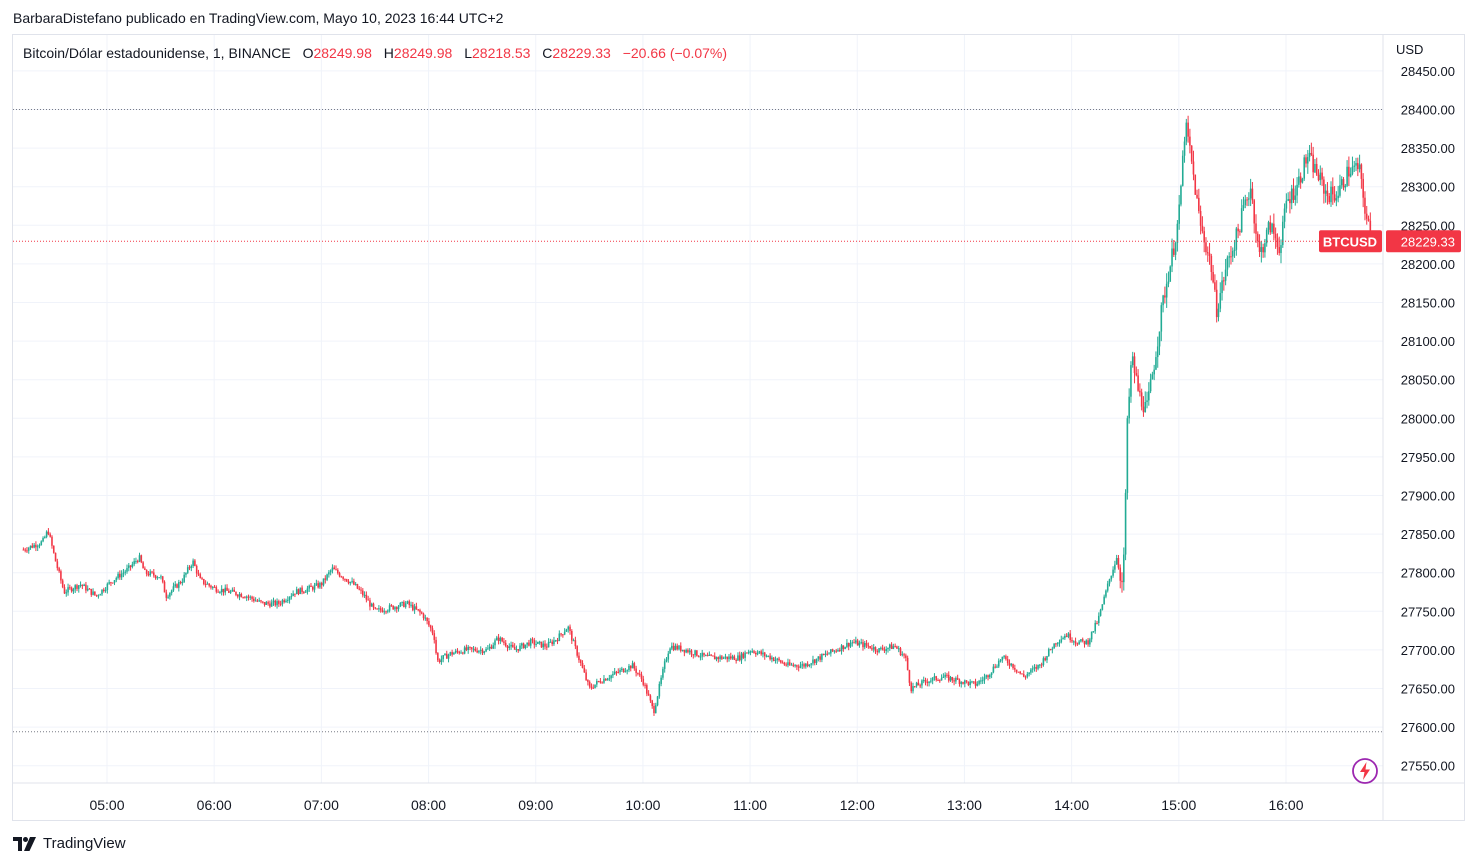 This screenshot has width=1478, height=866. I want to click on tradingview-logo-icon, so click(25, 843).